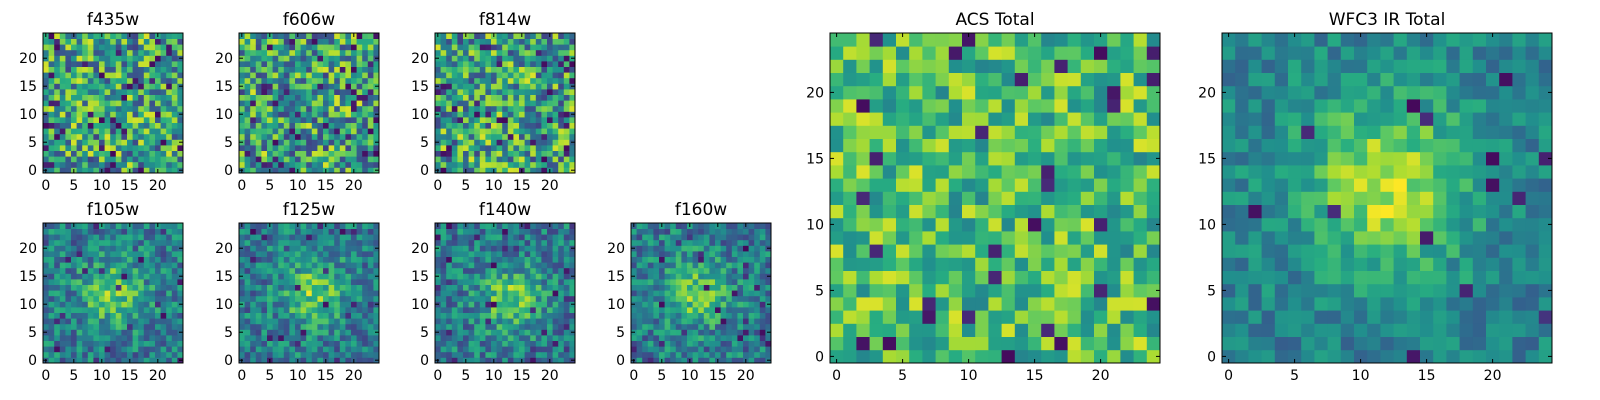 The height and width of the screenshot is (400, 1600). I want to click on x-tick-label: 15, so click(130, 376).